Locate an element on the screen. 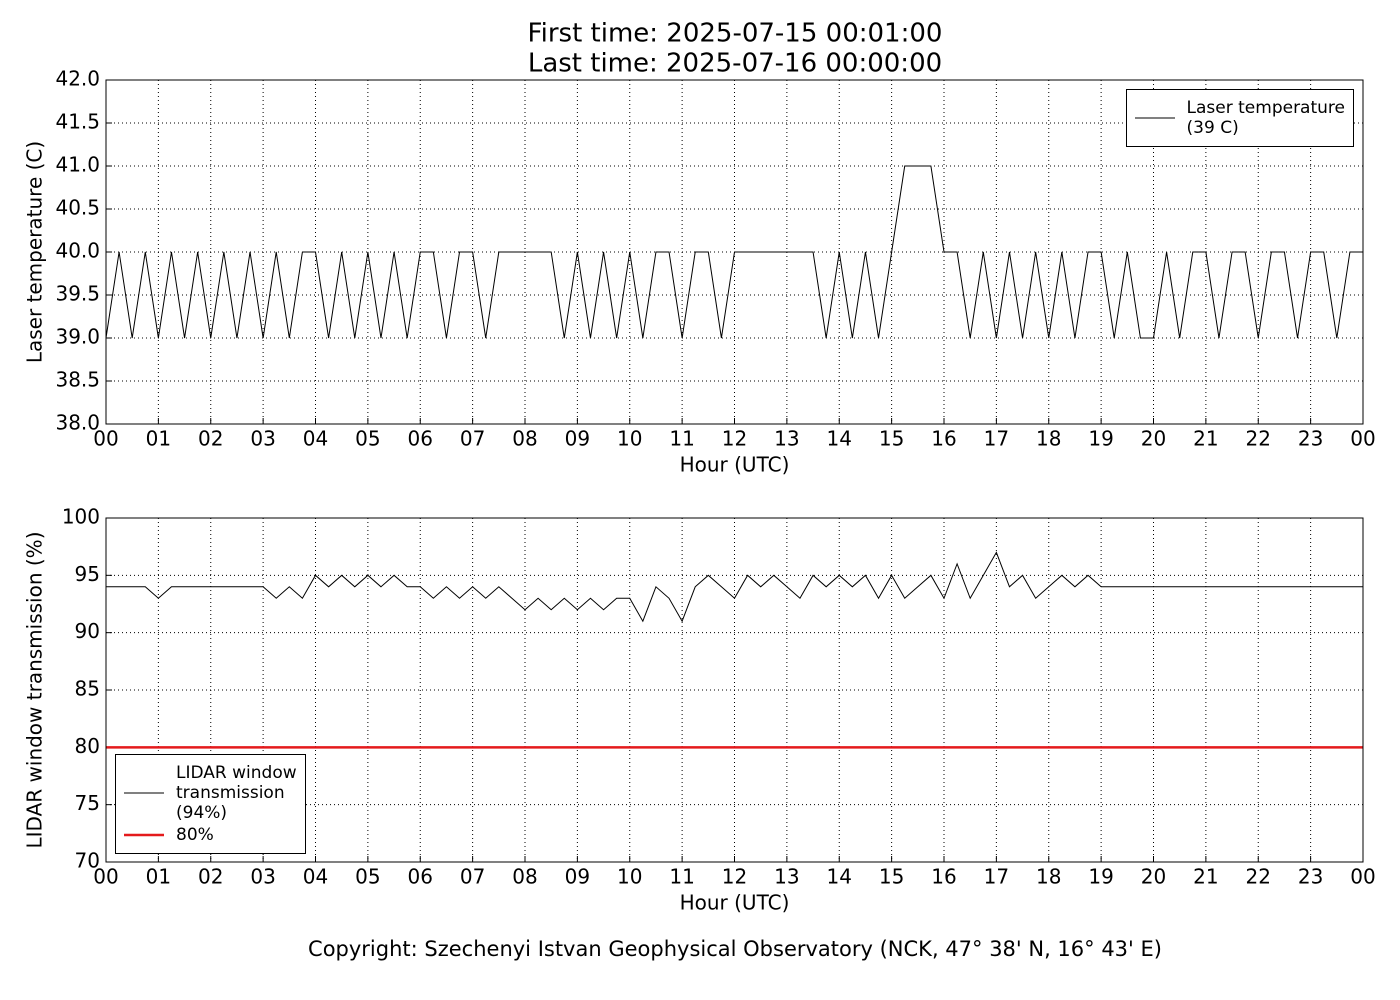 This screenshot has height=1000, width=1400. legend: LIDAR window transmission (94%) 80% is located at coordinates (210, 804).